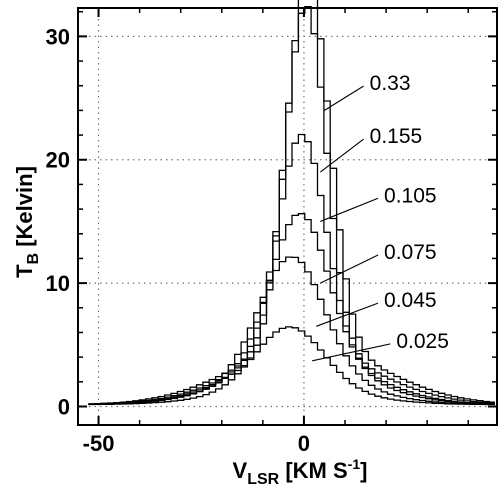 Image resolution: width=500 pixels, height=491 pixels. Describe the element at coordinates (396, 136) in the screenshot. I see `series-annotation: 0.155` at that location.